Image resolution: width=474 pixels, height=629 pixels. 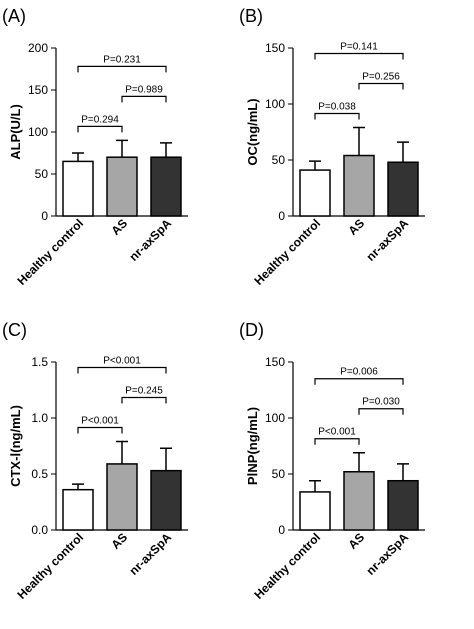 What do you see at coordinates (252, 446) in the screenshot?
I see `y-axis-label: PⅠNP(ng/mL)` at bounding box center [252, 446].